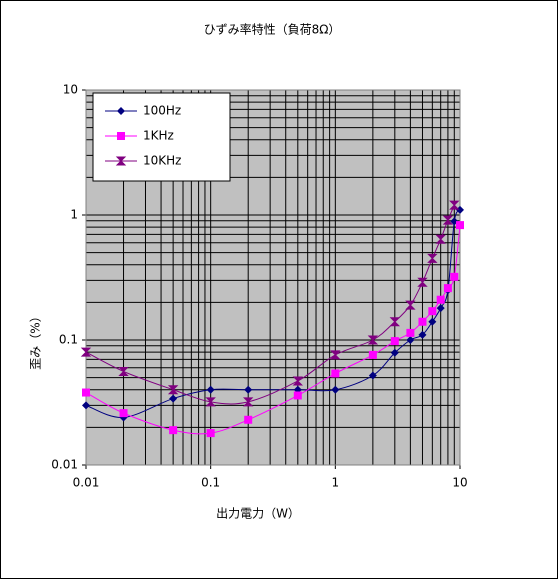 Image resolution: width=558 pixels, height=579 pixels. I want to click on x-tick-label: 0.1, so click(210, 483).